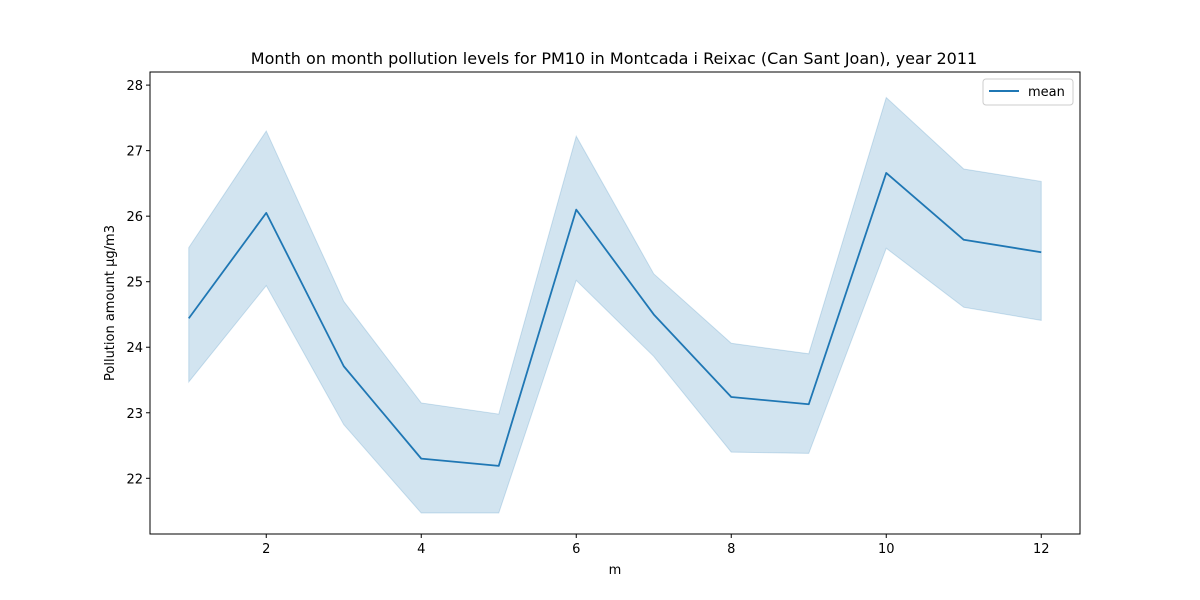 The width and height of the screenshot is (1200, 600). Describe the element at coordinates (134, 217) in the screenshot. I see `y-tick-label-26: 26` at that location.